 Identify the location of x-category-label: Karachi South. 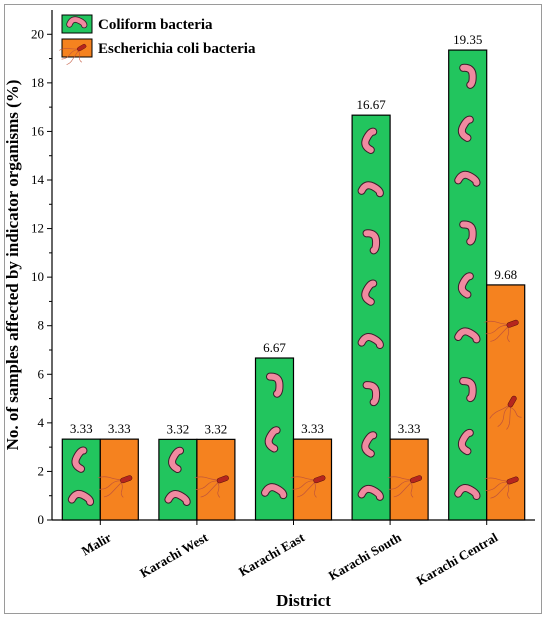
(365, 556).